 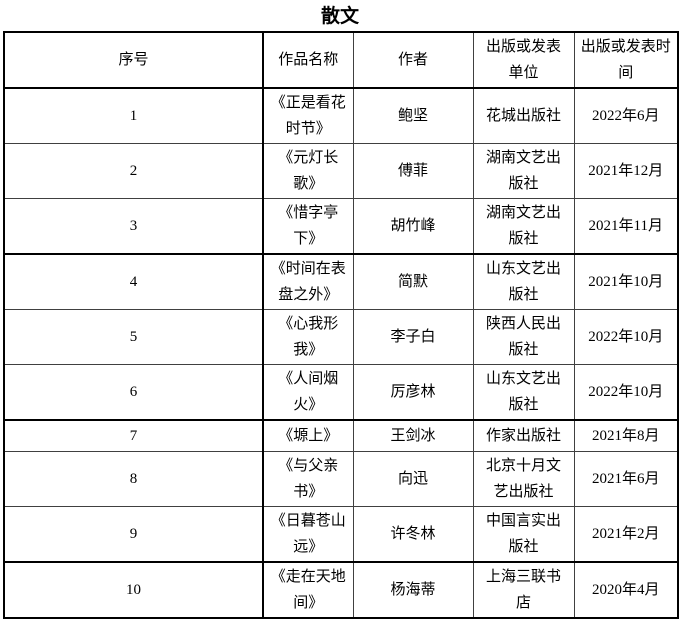 What do you see at coordinates (413, 337) in the screenshot?
I see `cell-author: 李子白` at bounding box center [413, 337].